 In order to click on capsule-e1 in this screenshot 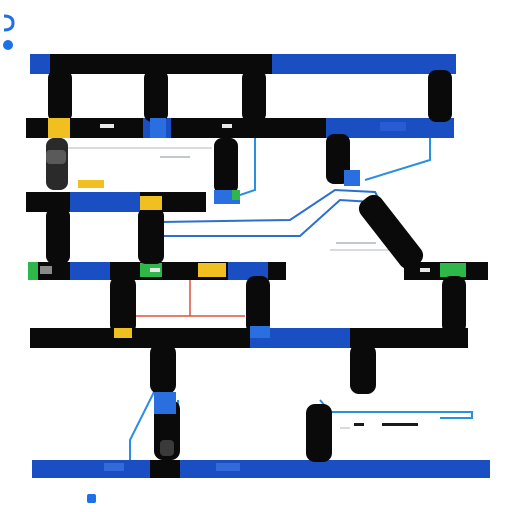, I will do `click(163, 369)`.